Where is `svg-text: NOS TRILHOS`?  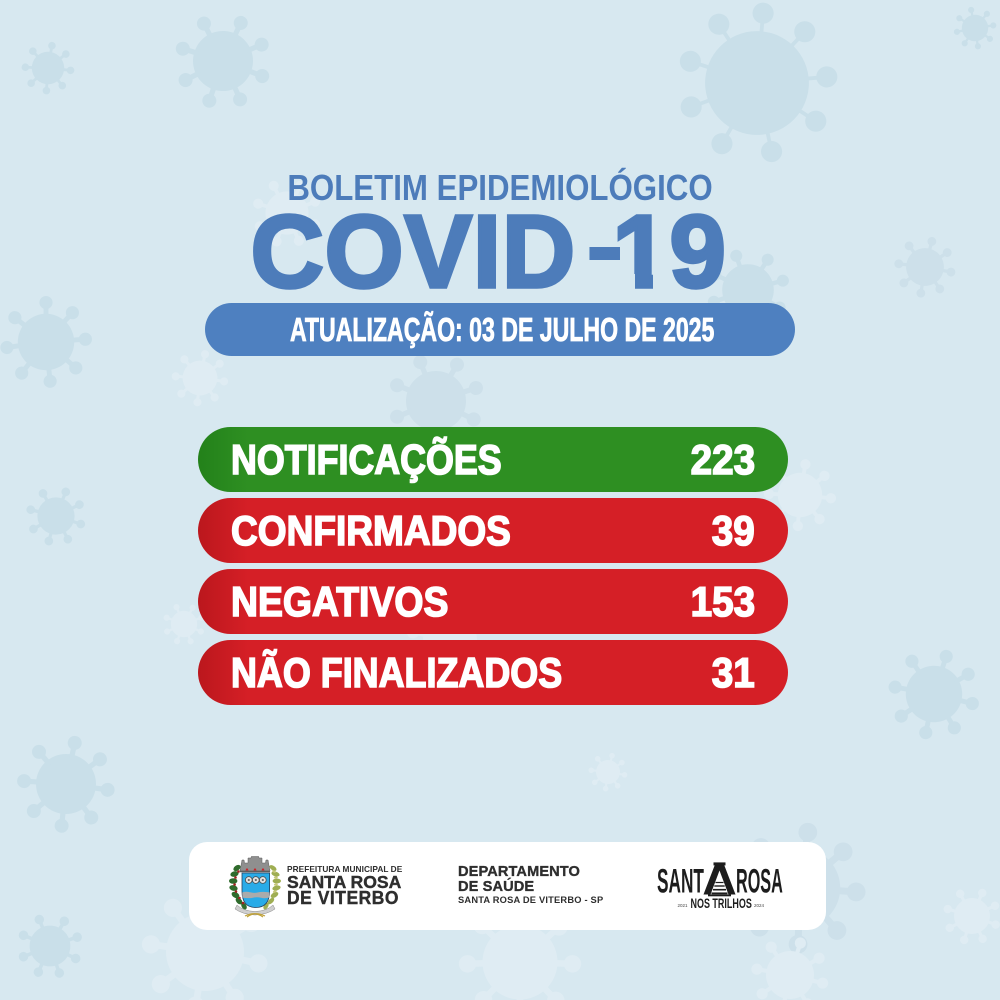
svg-text: NOS TRILHOS is located at coordinates (722, 904).